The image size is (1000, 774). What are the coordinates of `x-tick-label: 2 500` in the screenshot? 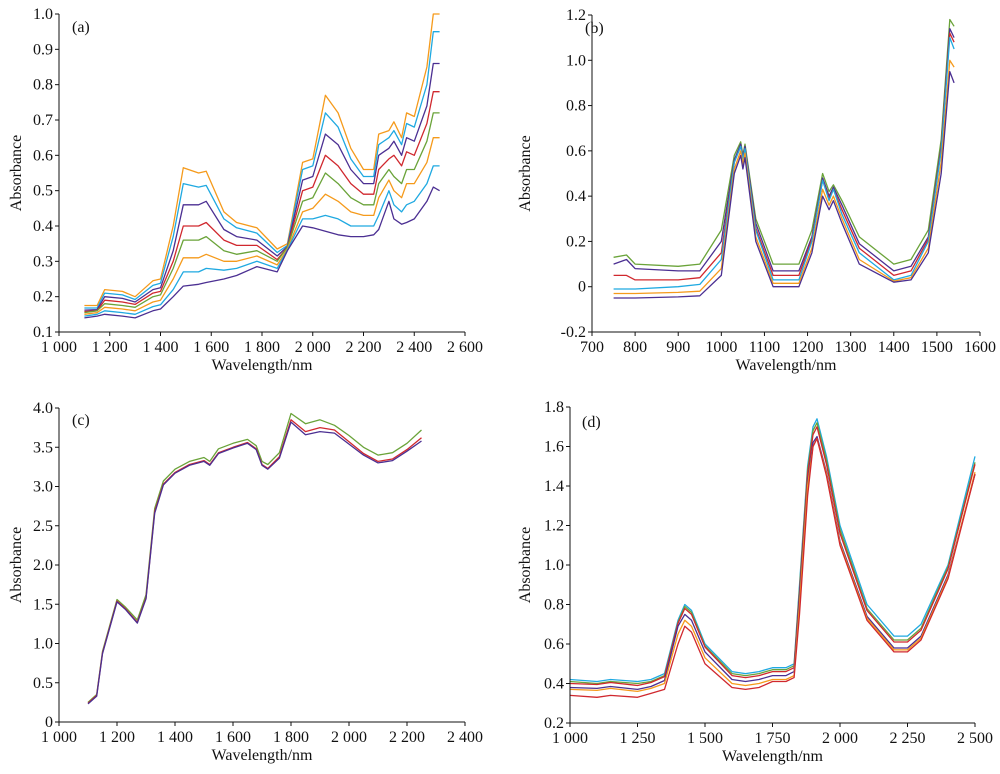 It's located at (975, 738).